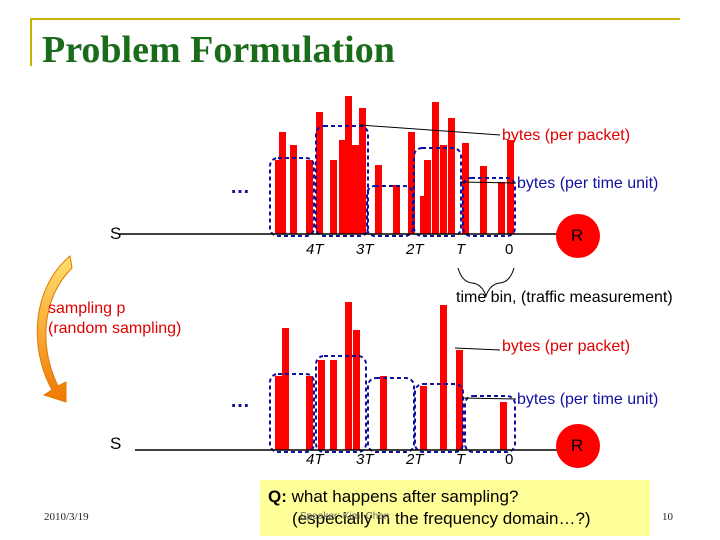 The width and height of the screenshot is (720, 540). I want to click on top-bytes-per-packet-label: bytes (per packet), so click(566, 135).